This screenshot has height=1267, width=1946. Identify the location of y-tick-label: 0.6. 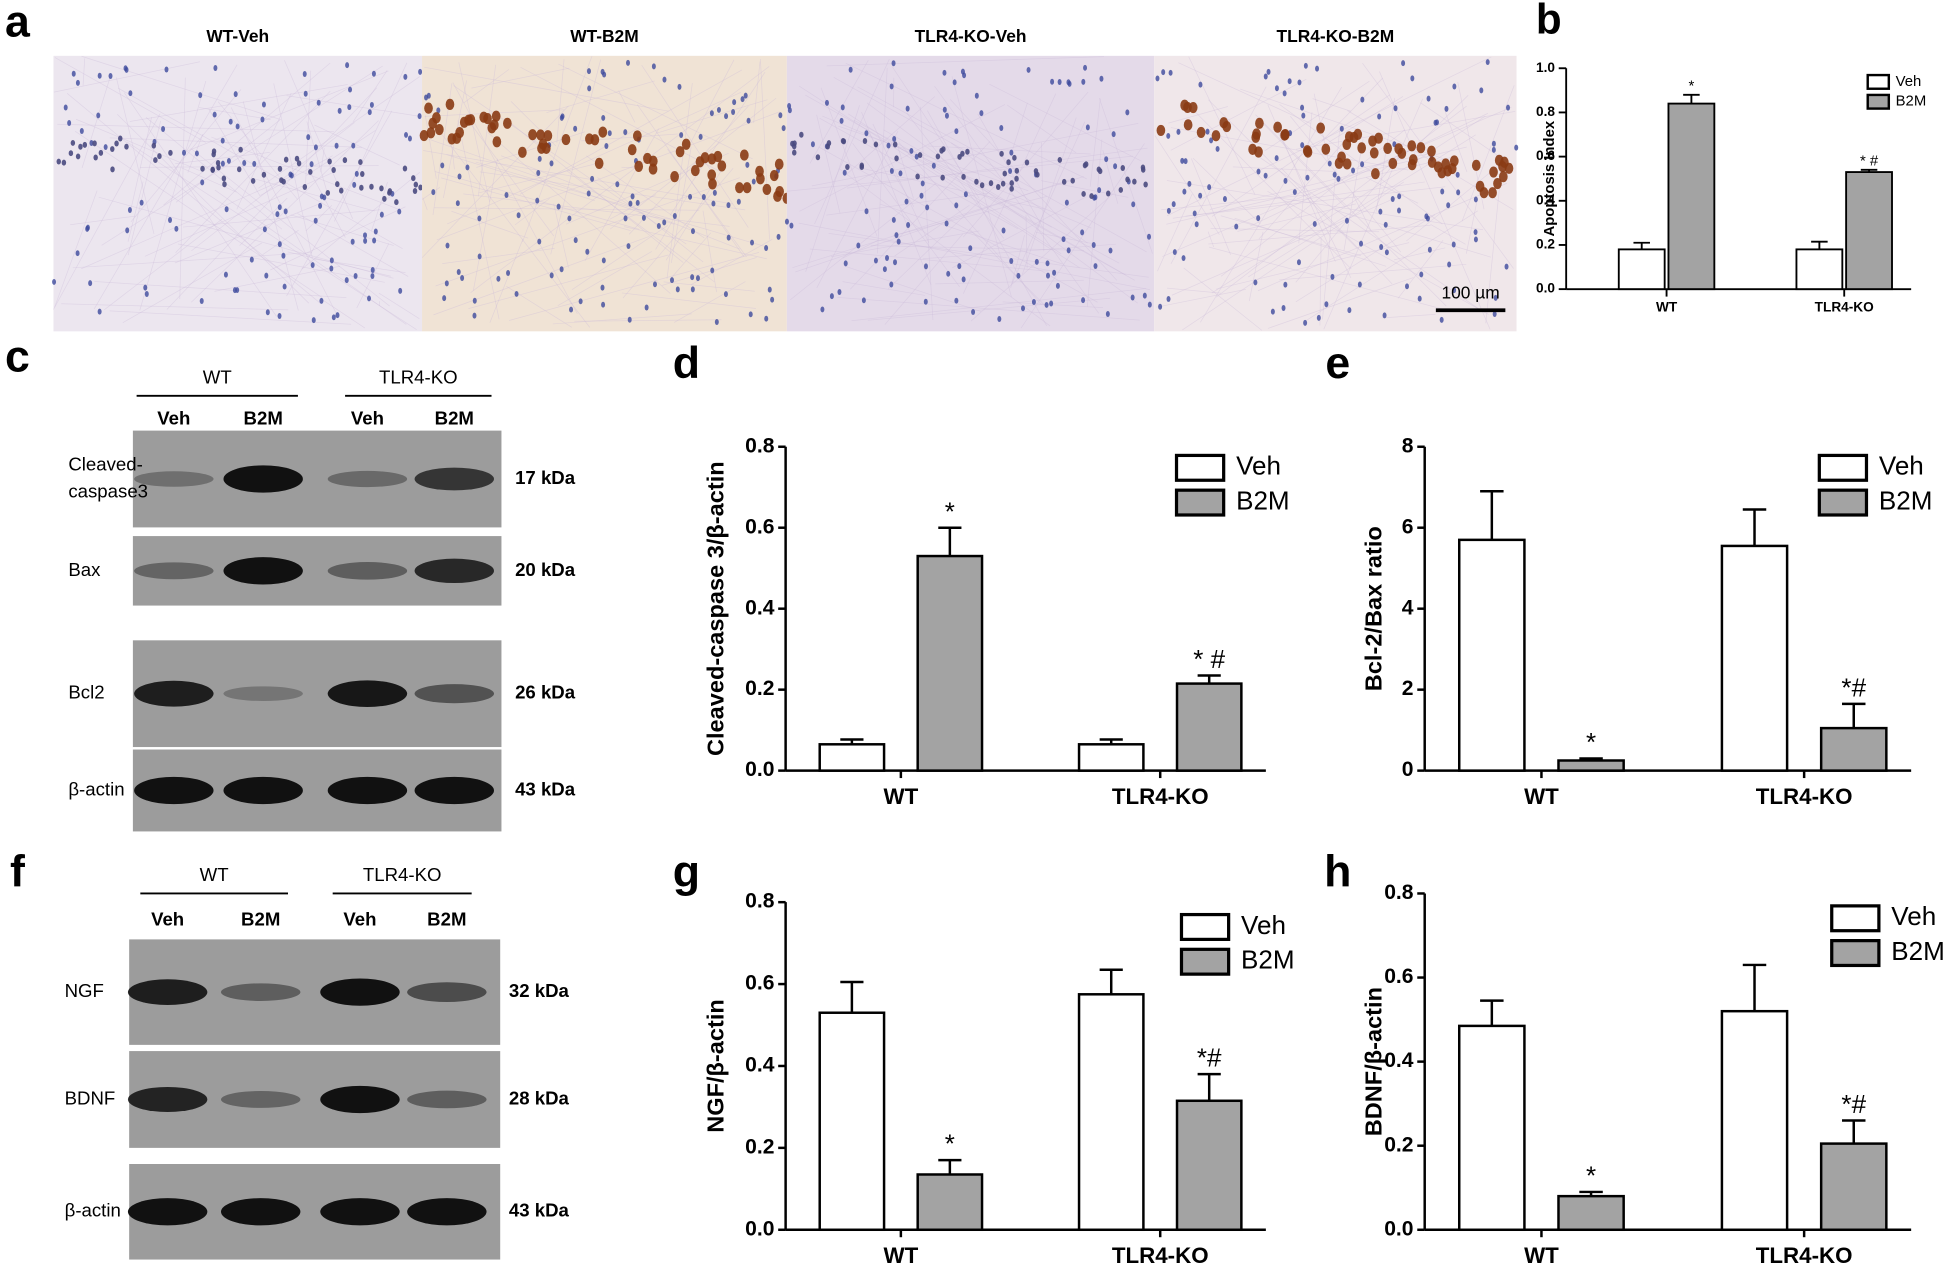
(759, 983).